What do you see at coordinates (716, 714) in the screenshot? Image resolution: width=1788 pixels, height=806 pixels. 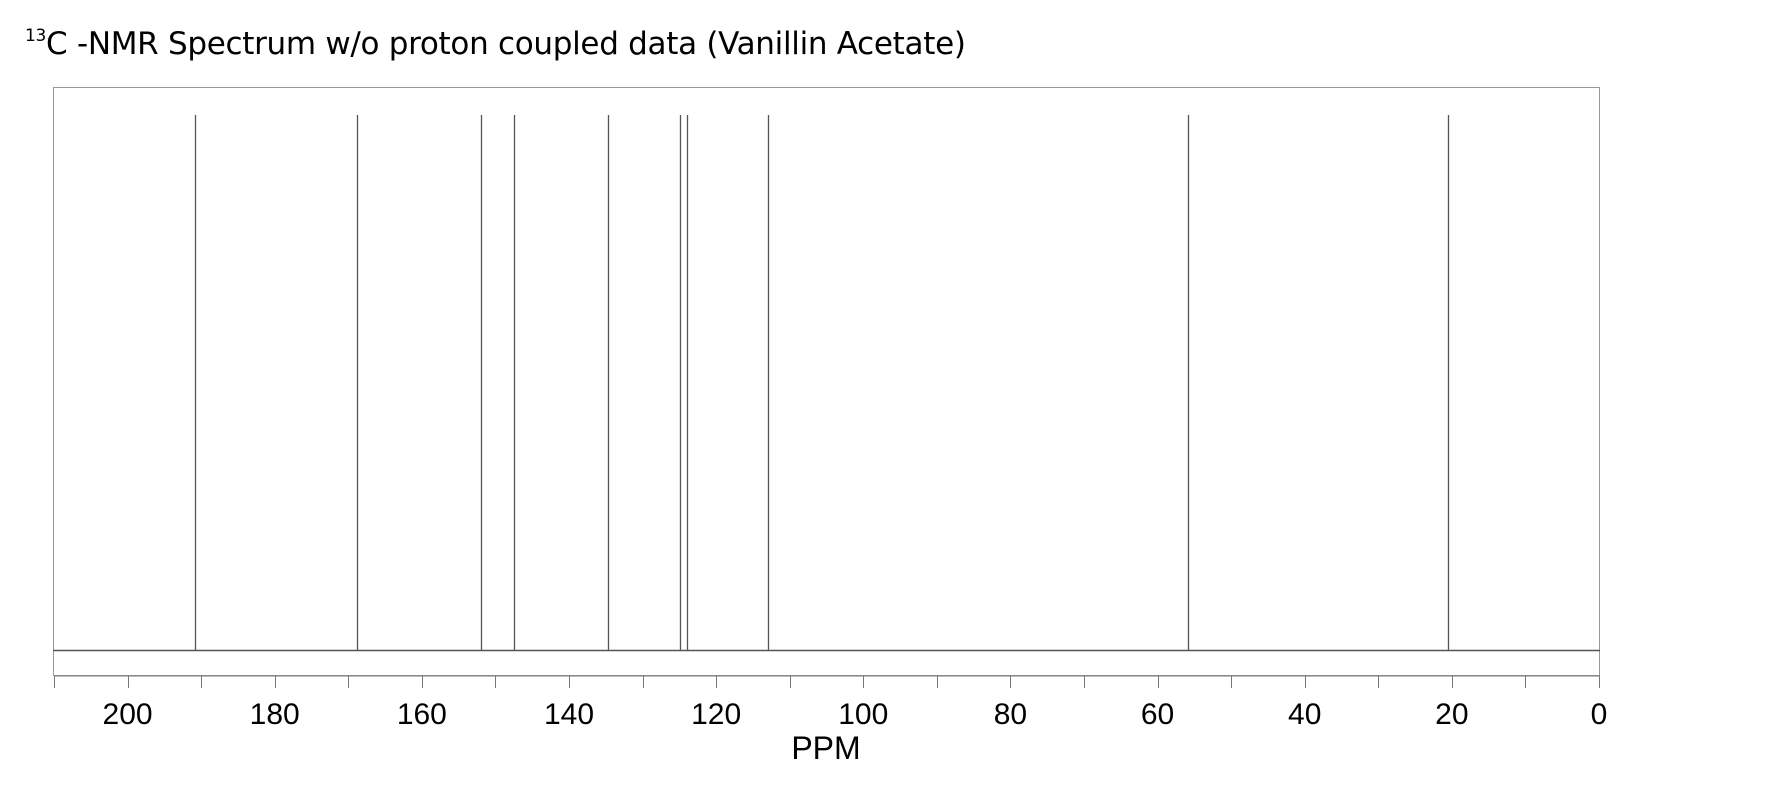 I see `x-tick-label-120: 120` at bounding box center [716, 714].